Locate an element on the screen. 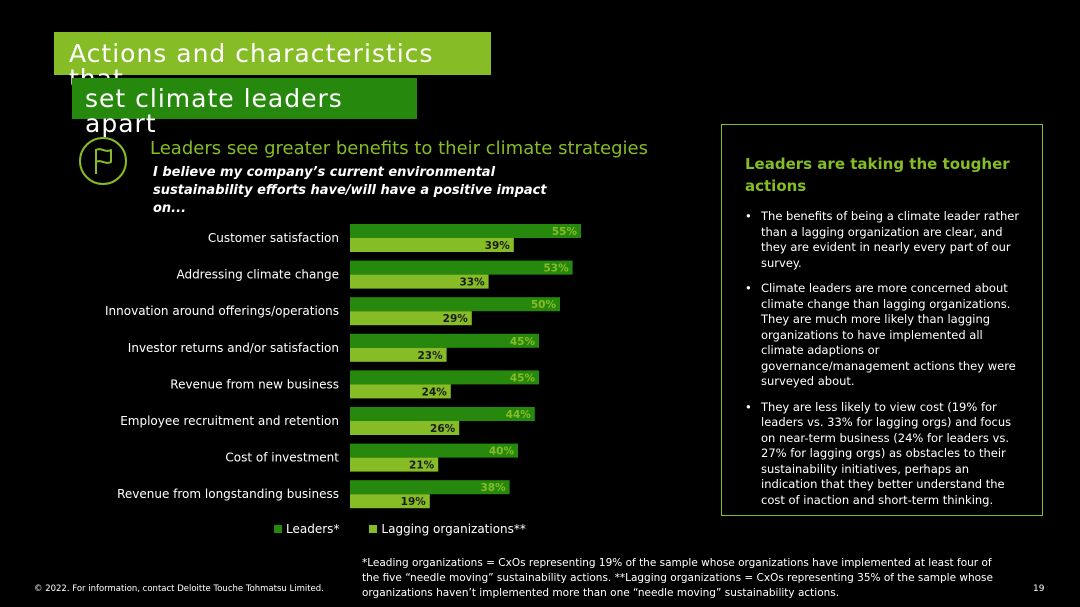 The image size is (1080, 607). insight-heading: Leaders are taking the tougher actions is located at coordinates (877, 175).